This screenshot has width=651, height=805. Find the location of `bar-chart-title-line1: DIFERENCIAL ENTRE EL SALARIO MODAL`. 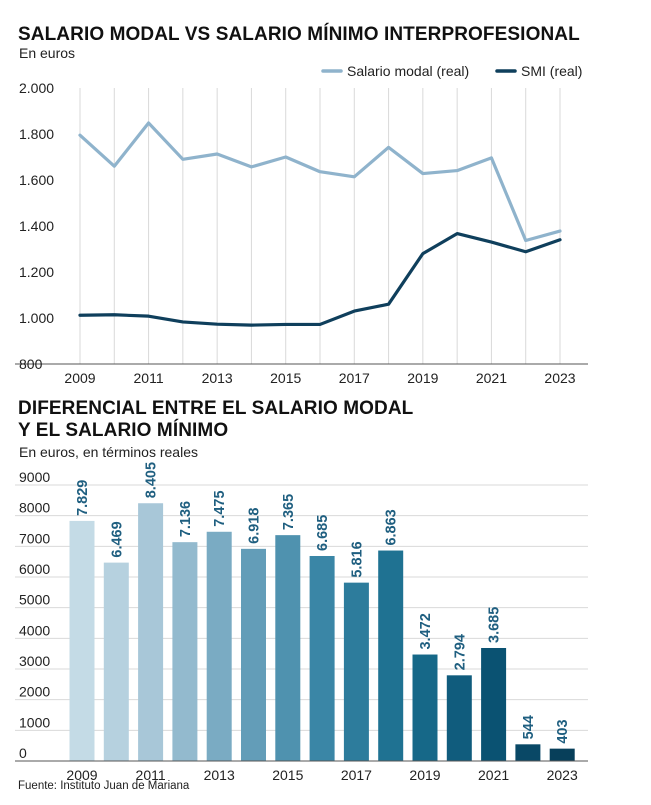

bar-chart-title-line1: DIFERENCIAL ENTRE EL SALARIO MODAL is located at coordinates (216, 408).